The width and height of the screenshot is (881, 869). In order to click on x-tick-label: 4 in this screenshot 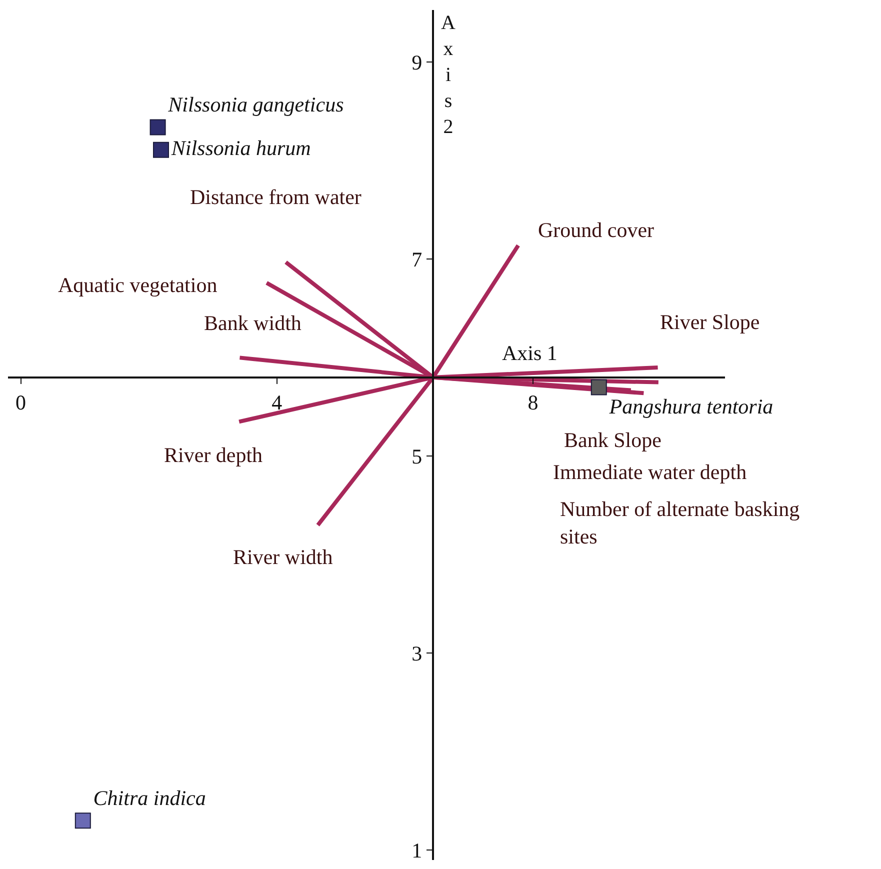, I will do `click(277, 402)`.